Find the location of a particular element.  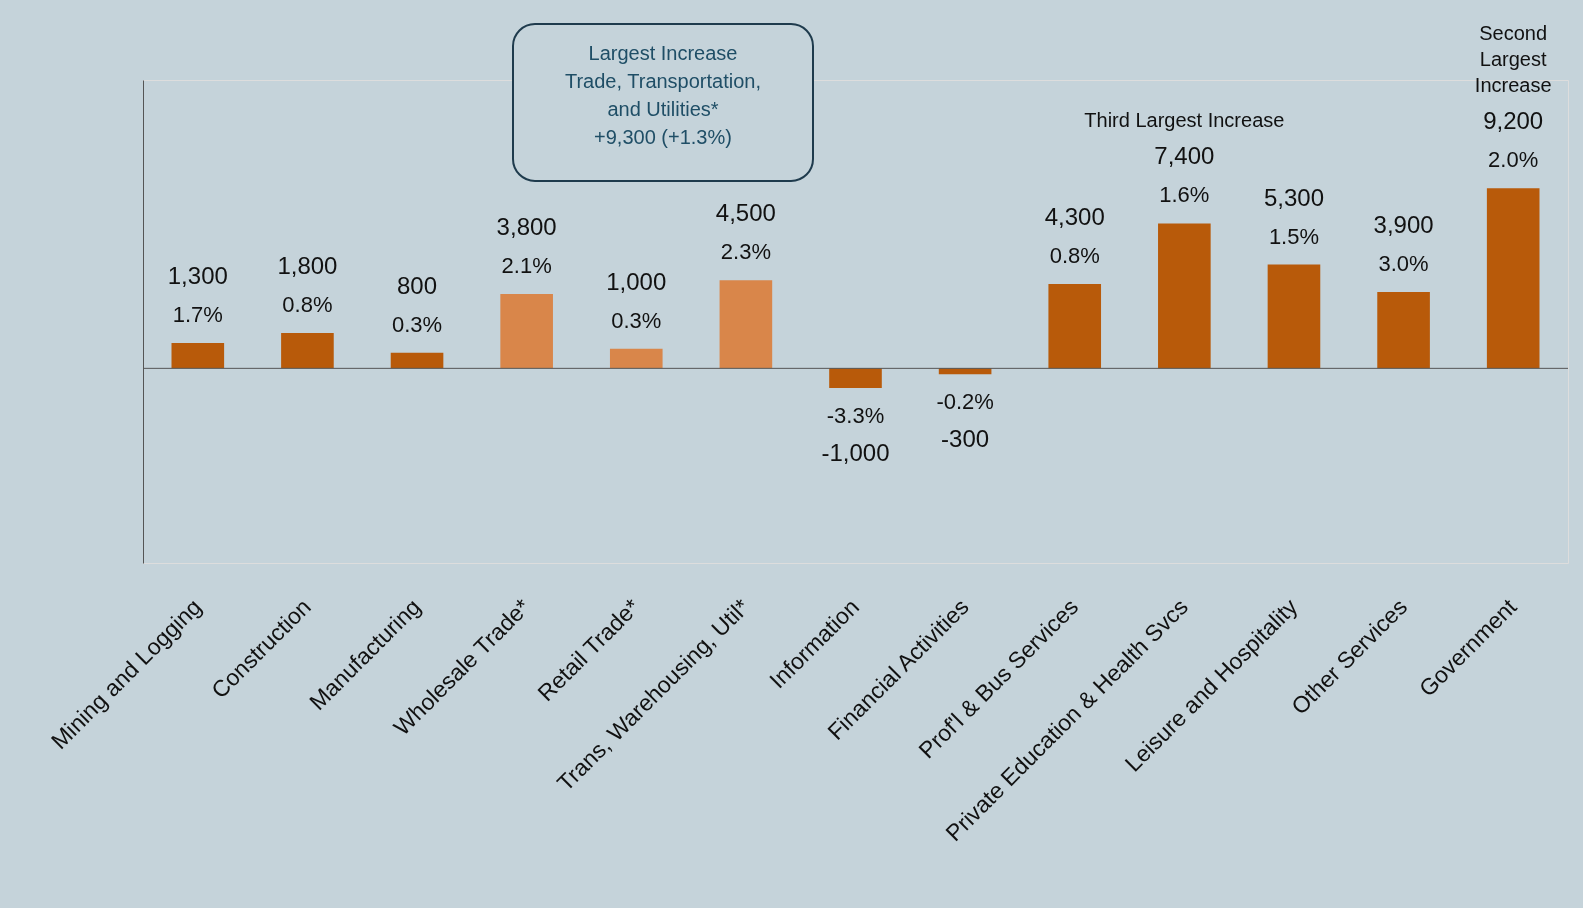

data-label: 1,300 is located at coordinates (197, 275).